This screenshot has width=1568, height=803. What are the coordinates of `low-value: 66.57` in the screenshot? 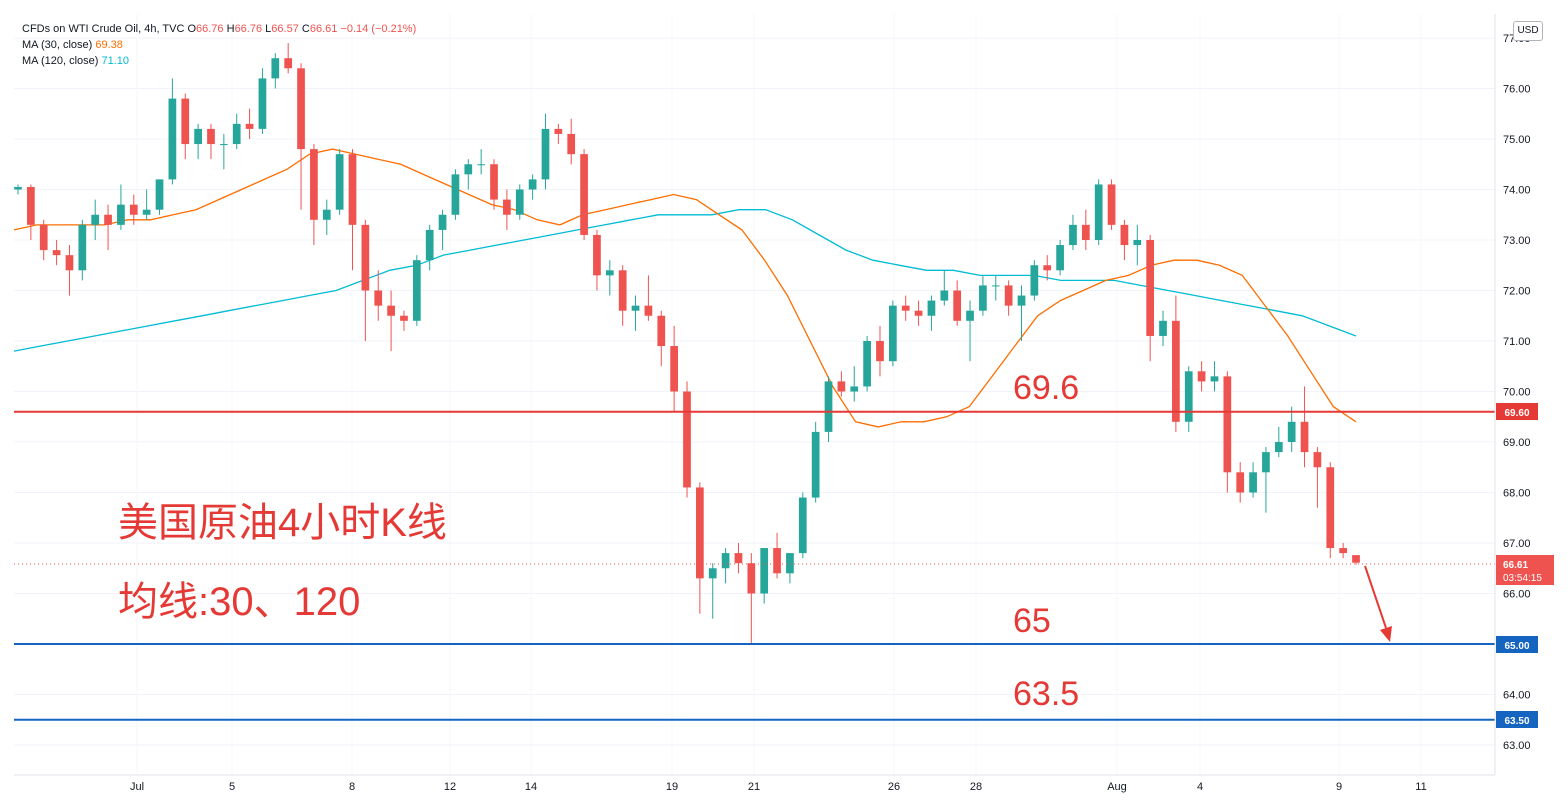 It's located at (285, 29).